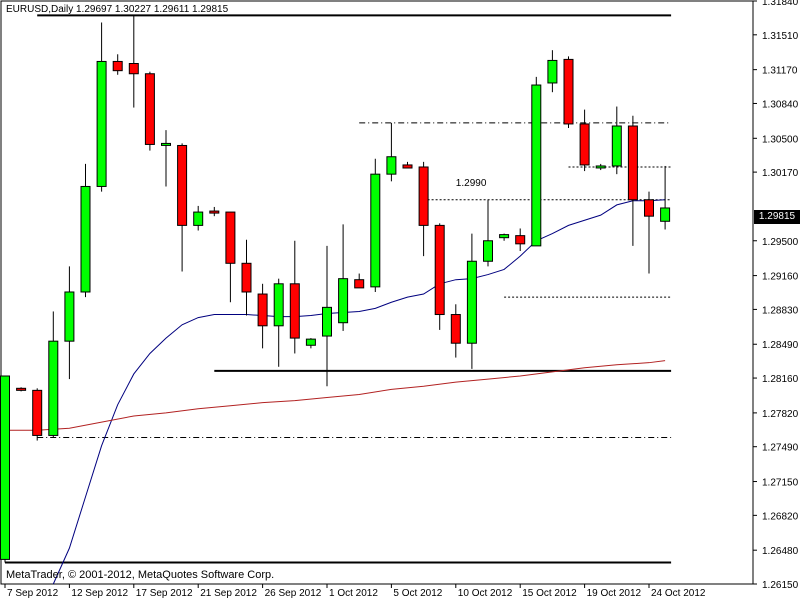 The width and height of the screenshot is (800, 605). What do you see at coordinates (780, 551) in the screenshot?
I see `y-axis-tick-label: 1.26480` at bounding box center [780, 551].